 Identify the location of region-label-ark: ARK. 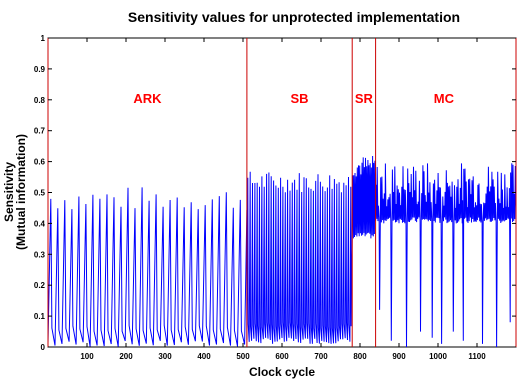
(147, 98).